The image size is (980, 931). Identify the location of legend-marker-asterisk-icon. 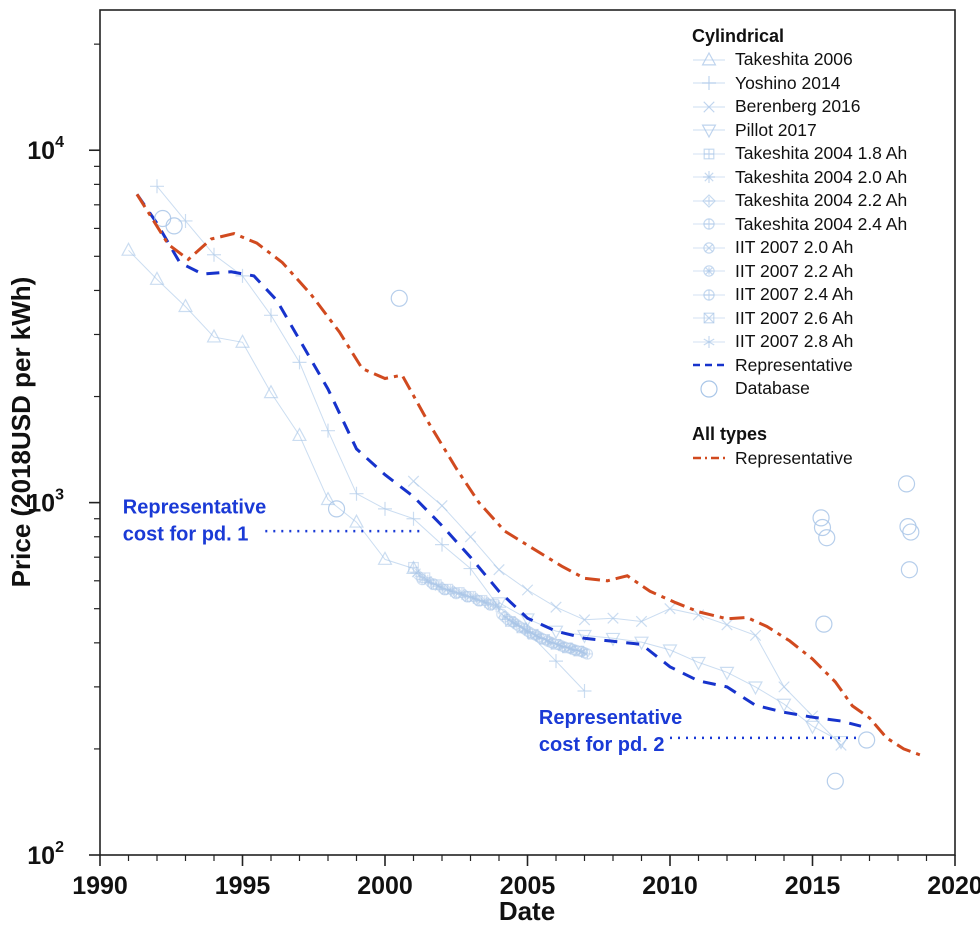
(709, 177).